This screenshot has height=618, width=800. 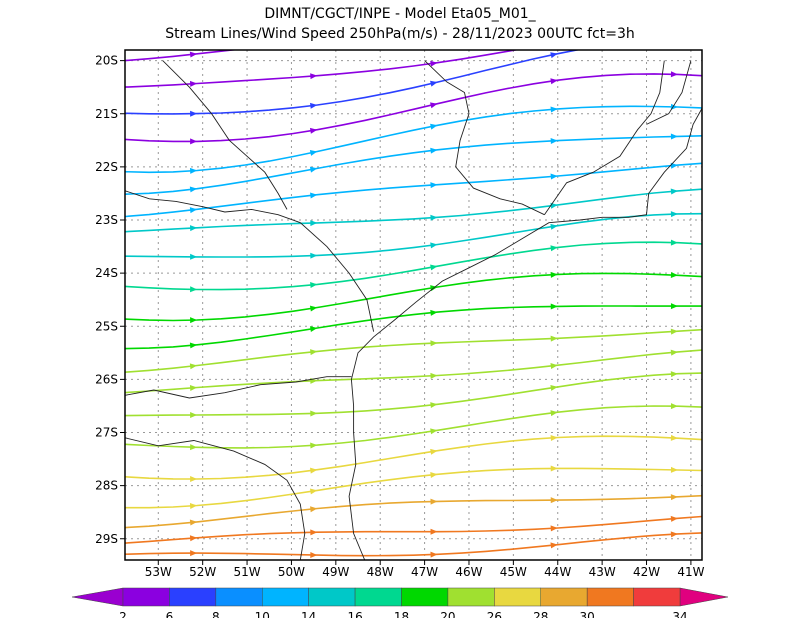 What do you see at coordinates (216, 614) in the screenshot?
I see `colorbar-label: 8` at bounding box center [216, 614].